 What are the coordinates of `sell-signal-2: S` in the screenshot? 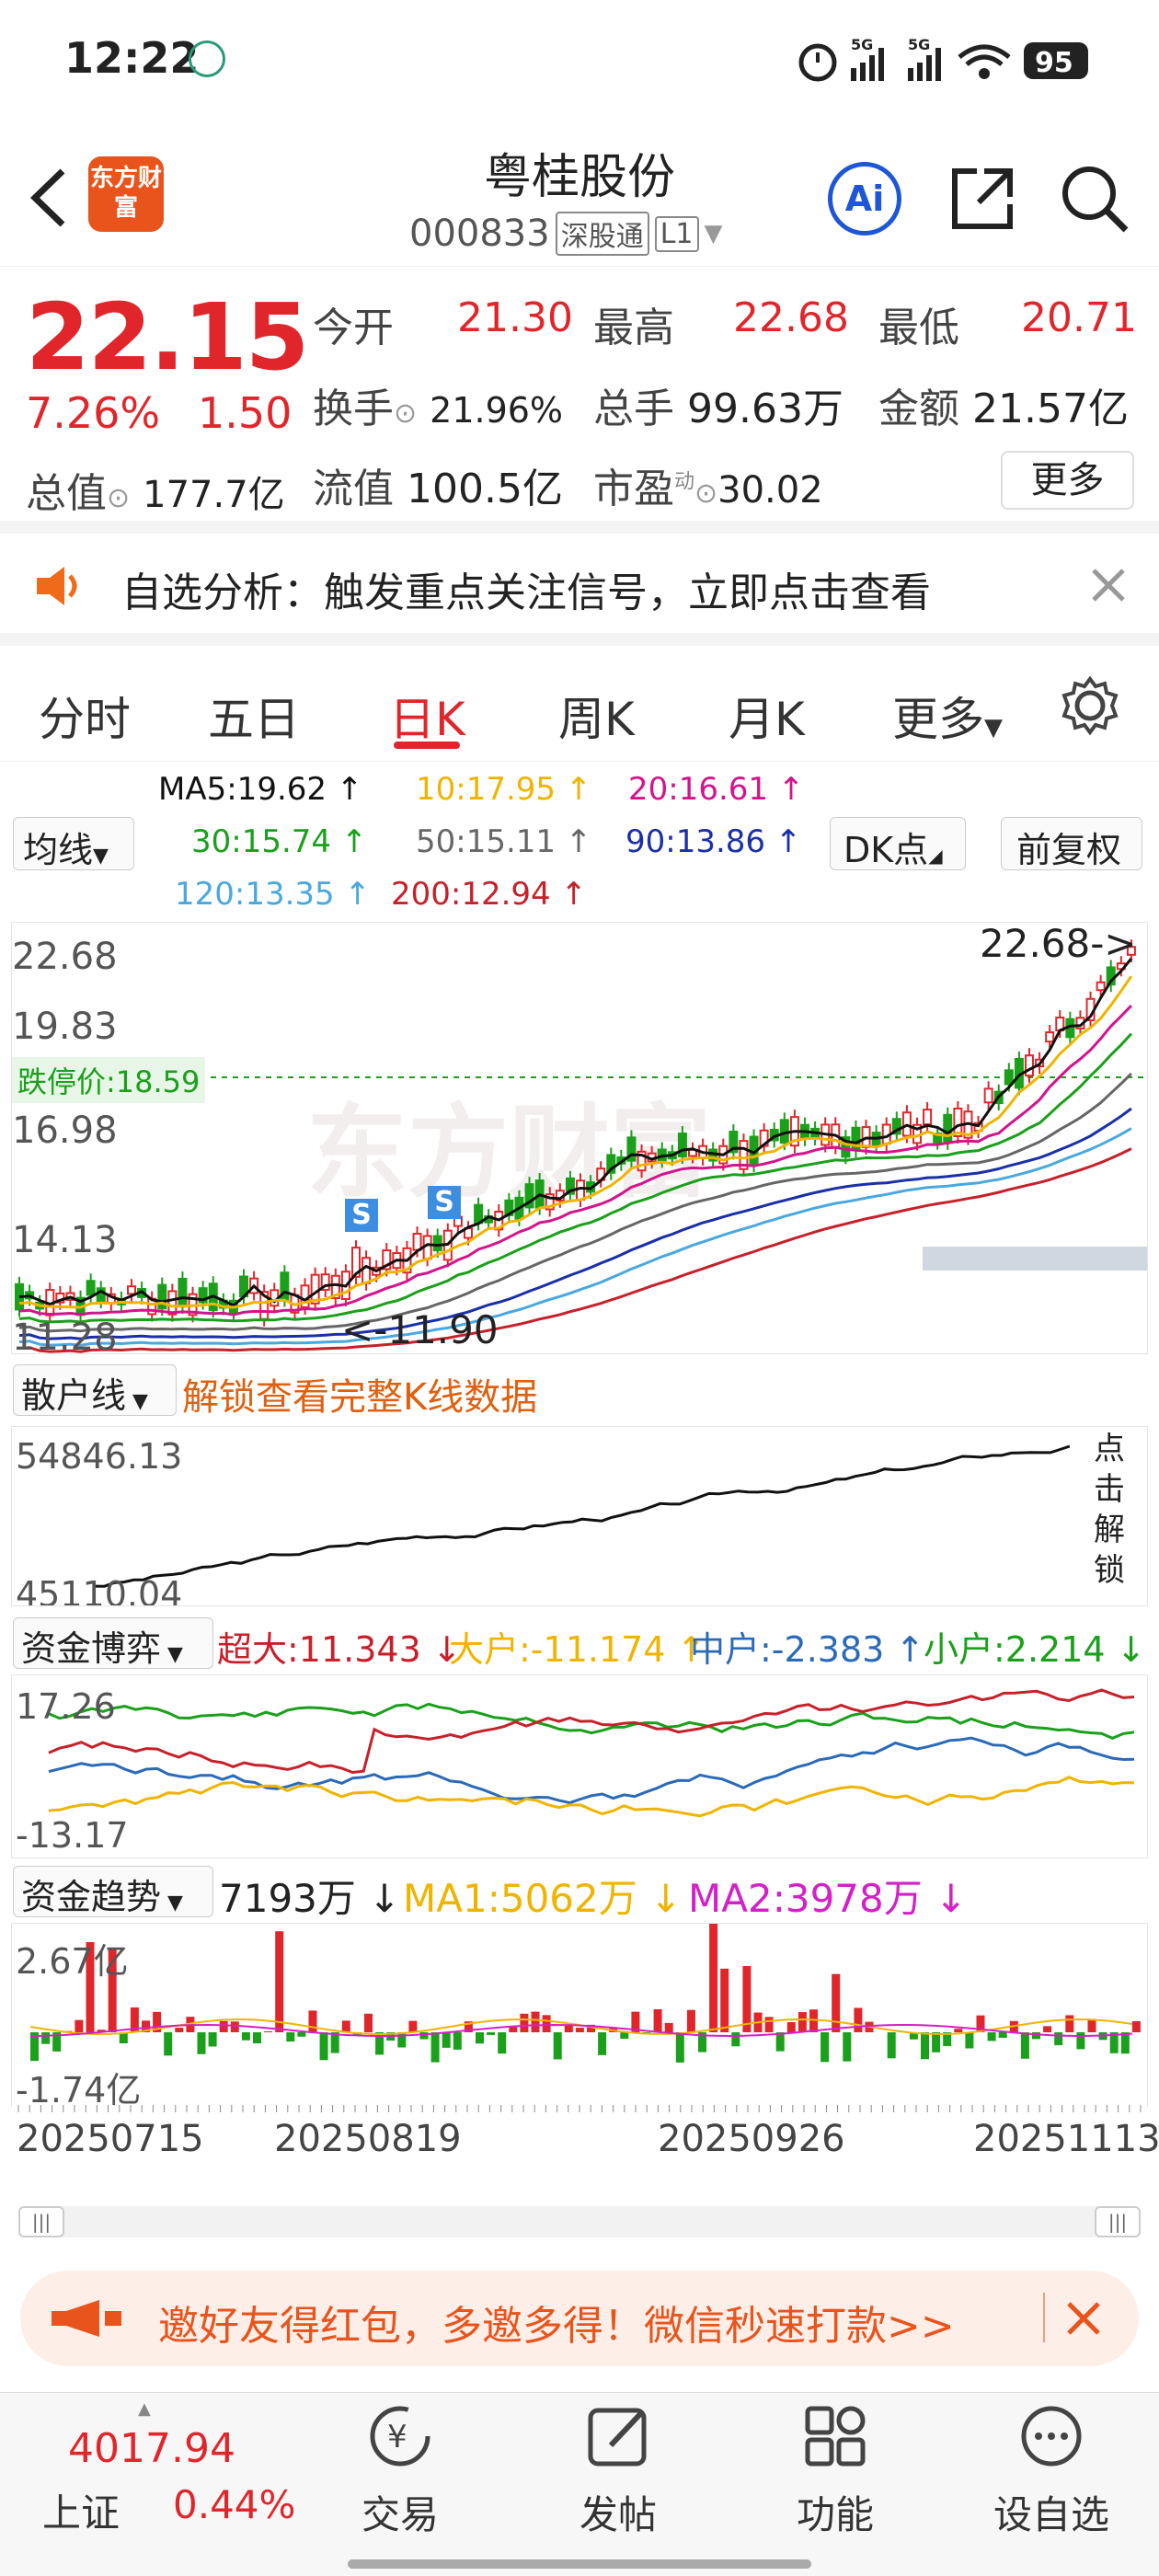 It's located at (444, 1202).